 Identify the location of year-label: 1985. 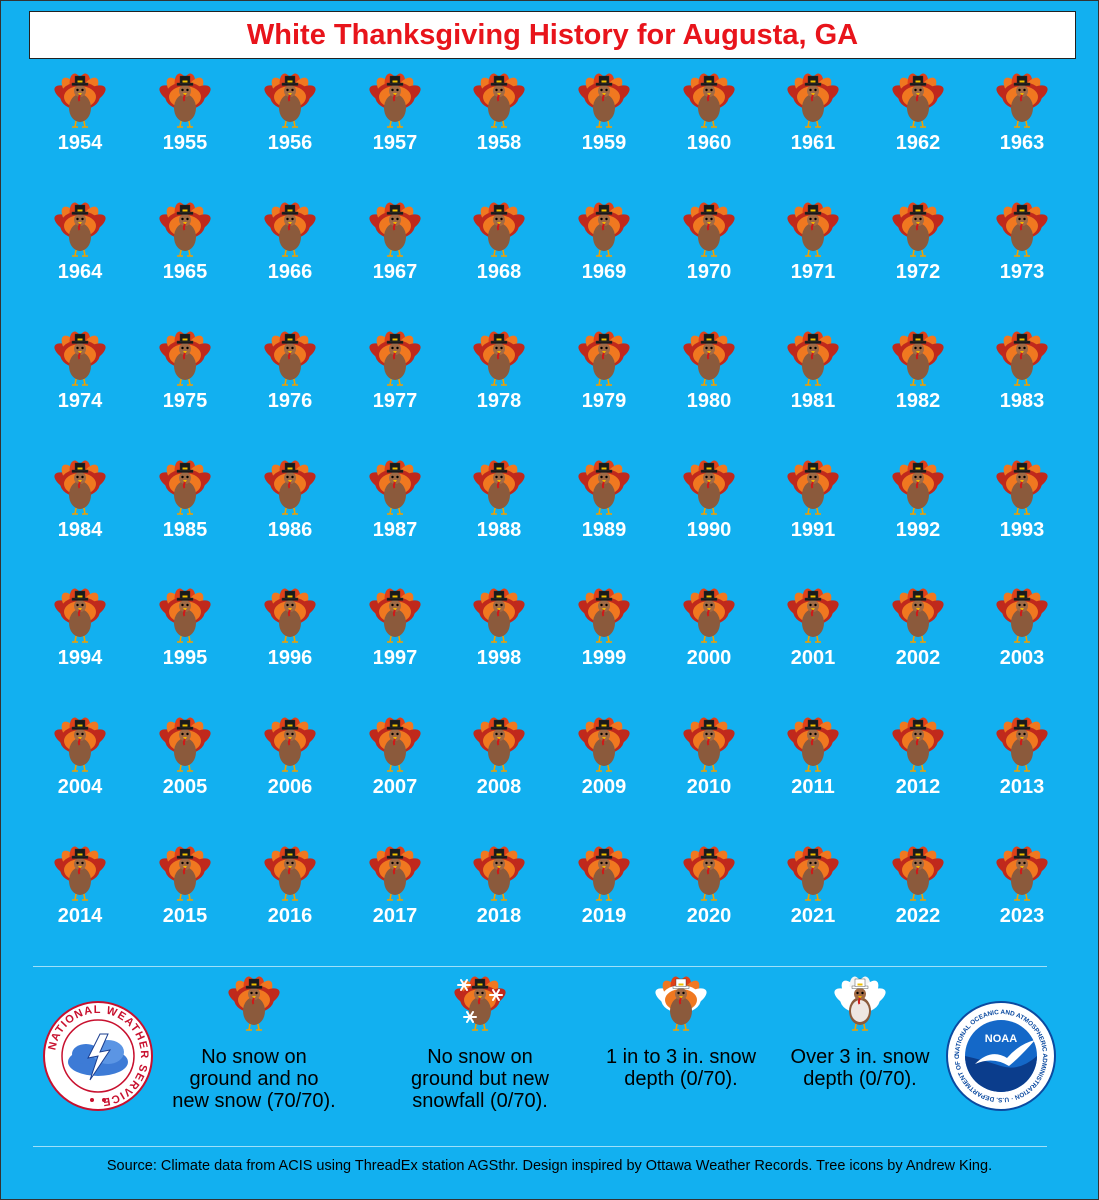
(185, 530).